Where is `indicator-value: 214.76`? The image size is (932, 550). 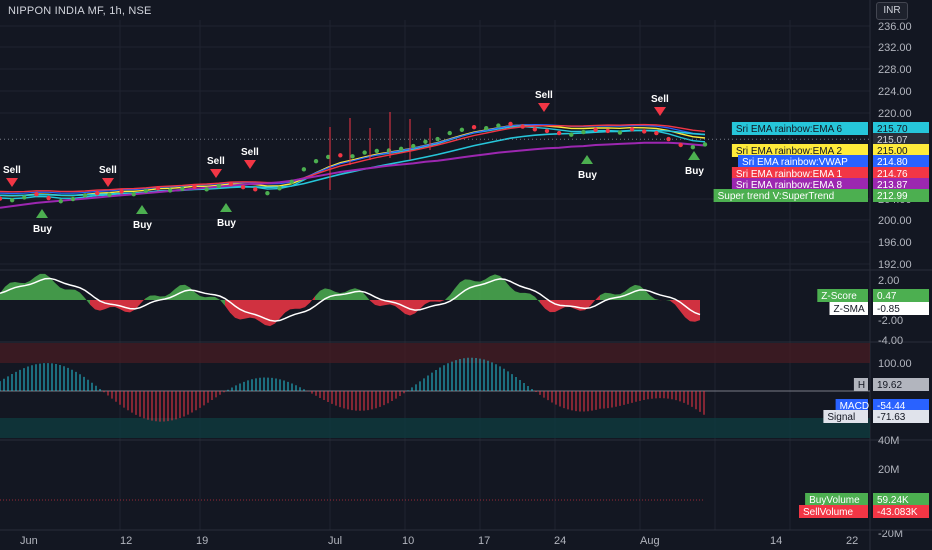
indicator-value: 214.76 is located at coordinates (892, 174).